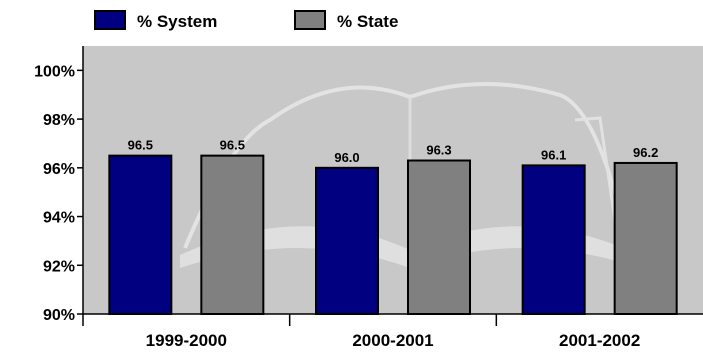 Image resolution: width=703 pixels, height=352 pixels. What do you see at coordinates (346, 157) in the screenshot?
I see `bar-value-label: 96.0` at bounding box center [346, 157].